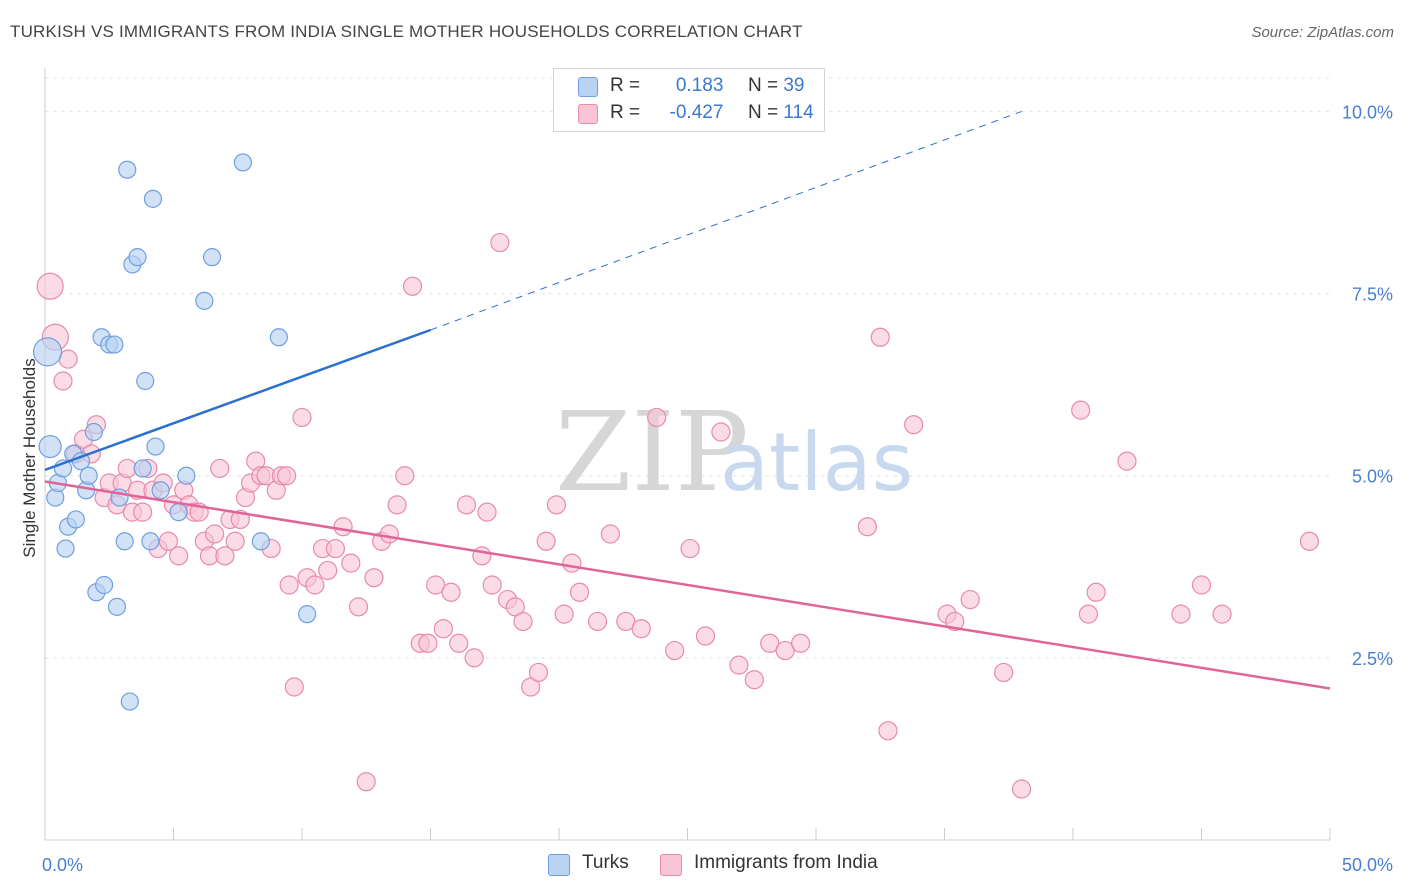  What do you see at coordinates (689, 100) in the screenshot?
I see `legend: R = 0.183 N = 39 R = -0.427 N = 114` at bounding box center [689, 100].